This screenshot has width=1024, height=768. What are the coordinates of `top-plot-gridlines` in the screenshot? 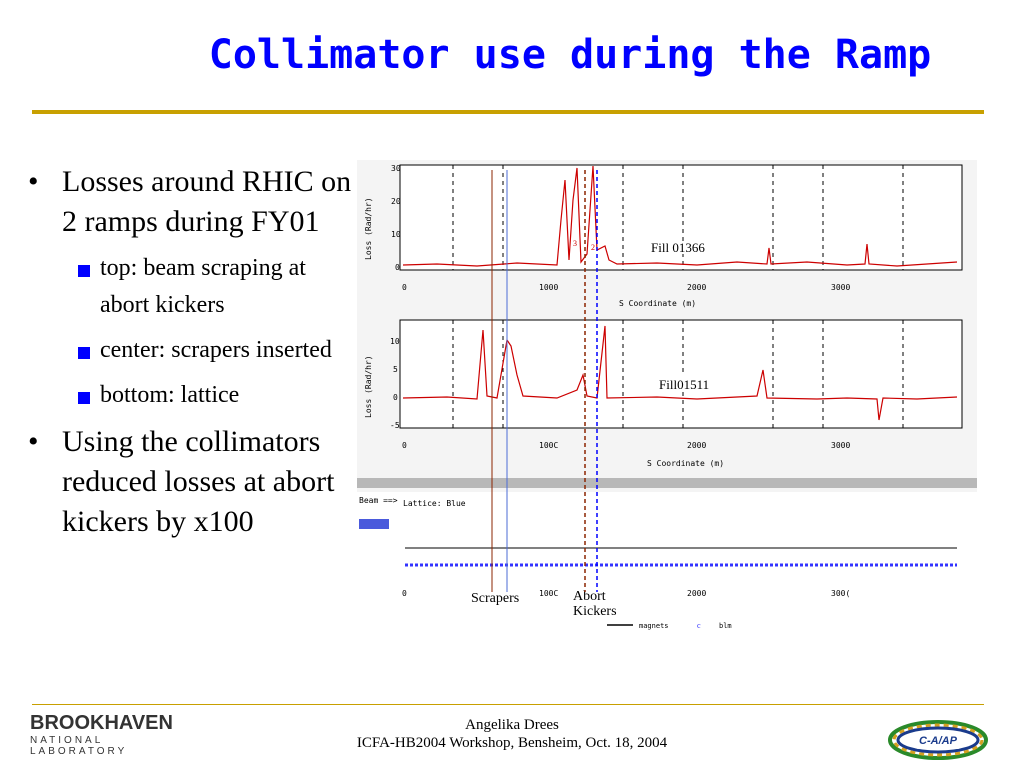 It's located at (678, 217).